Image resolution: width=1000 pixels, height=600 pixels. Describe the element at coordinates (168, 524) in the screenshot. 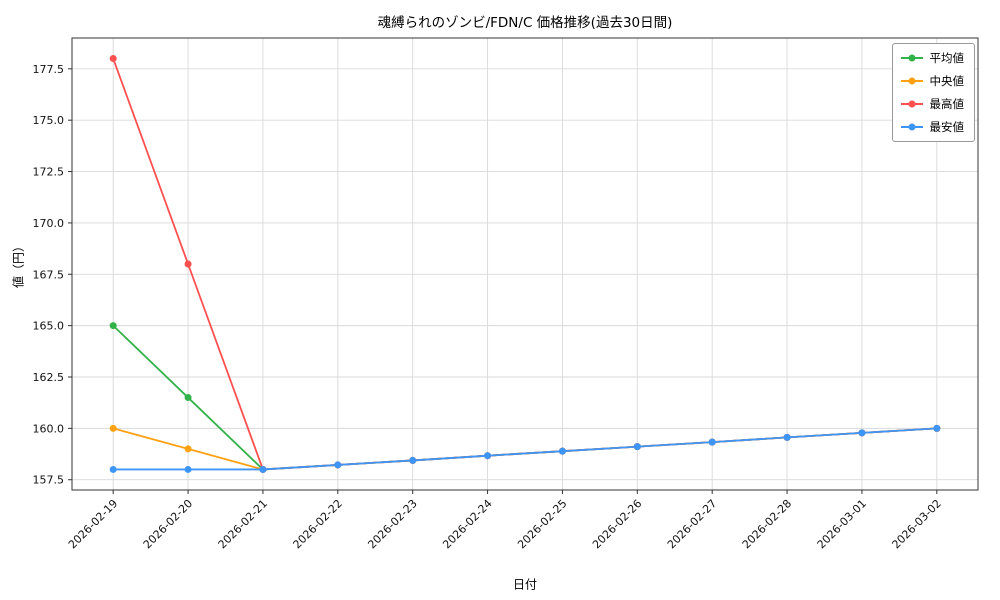

I see `x-tick-label: 2026-02-20` at that location.